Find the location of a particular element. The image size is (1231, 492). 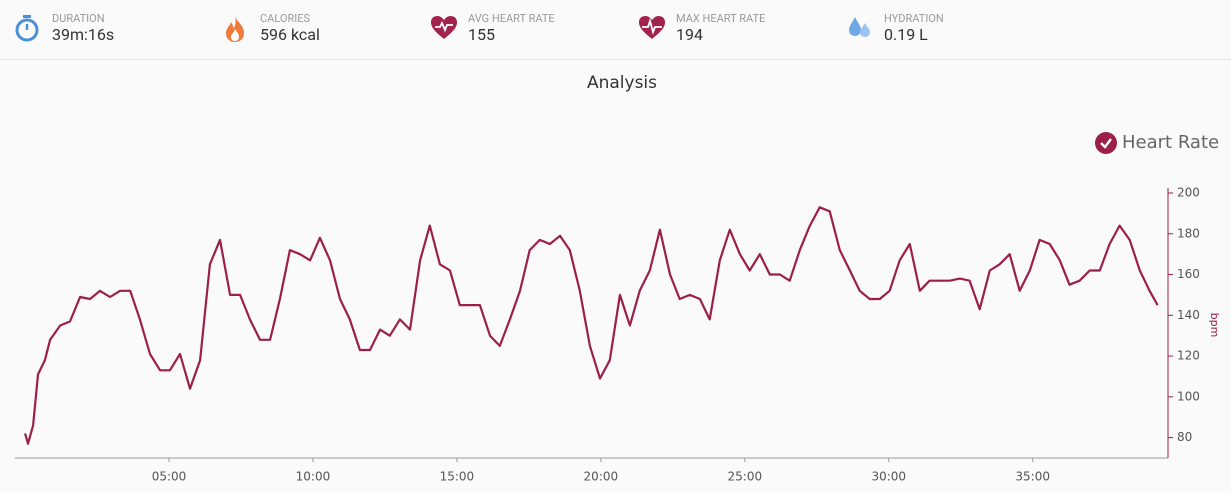

stat-value: 39m:16s is located at coordinates (83, 34).